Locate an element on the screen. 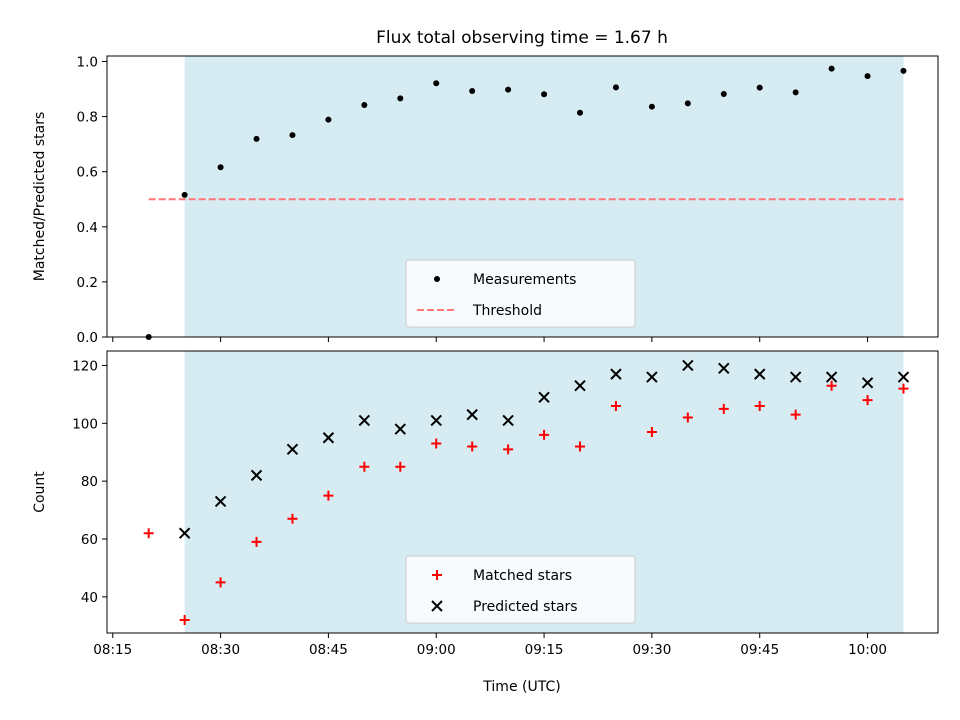  y-tick-label: 0.6 is located at coordinates (87, 173).